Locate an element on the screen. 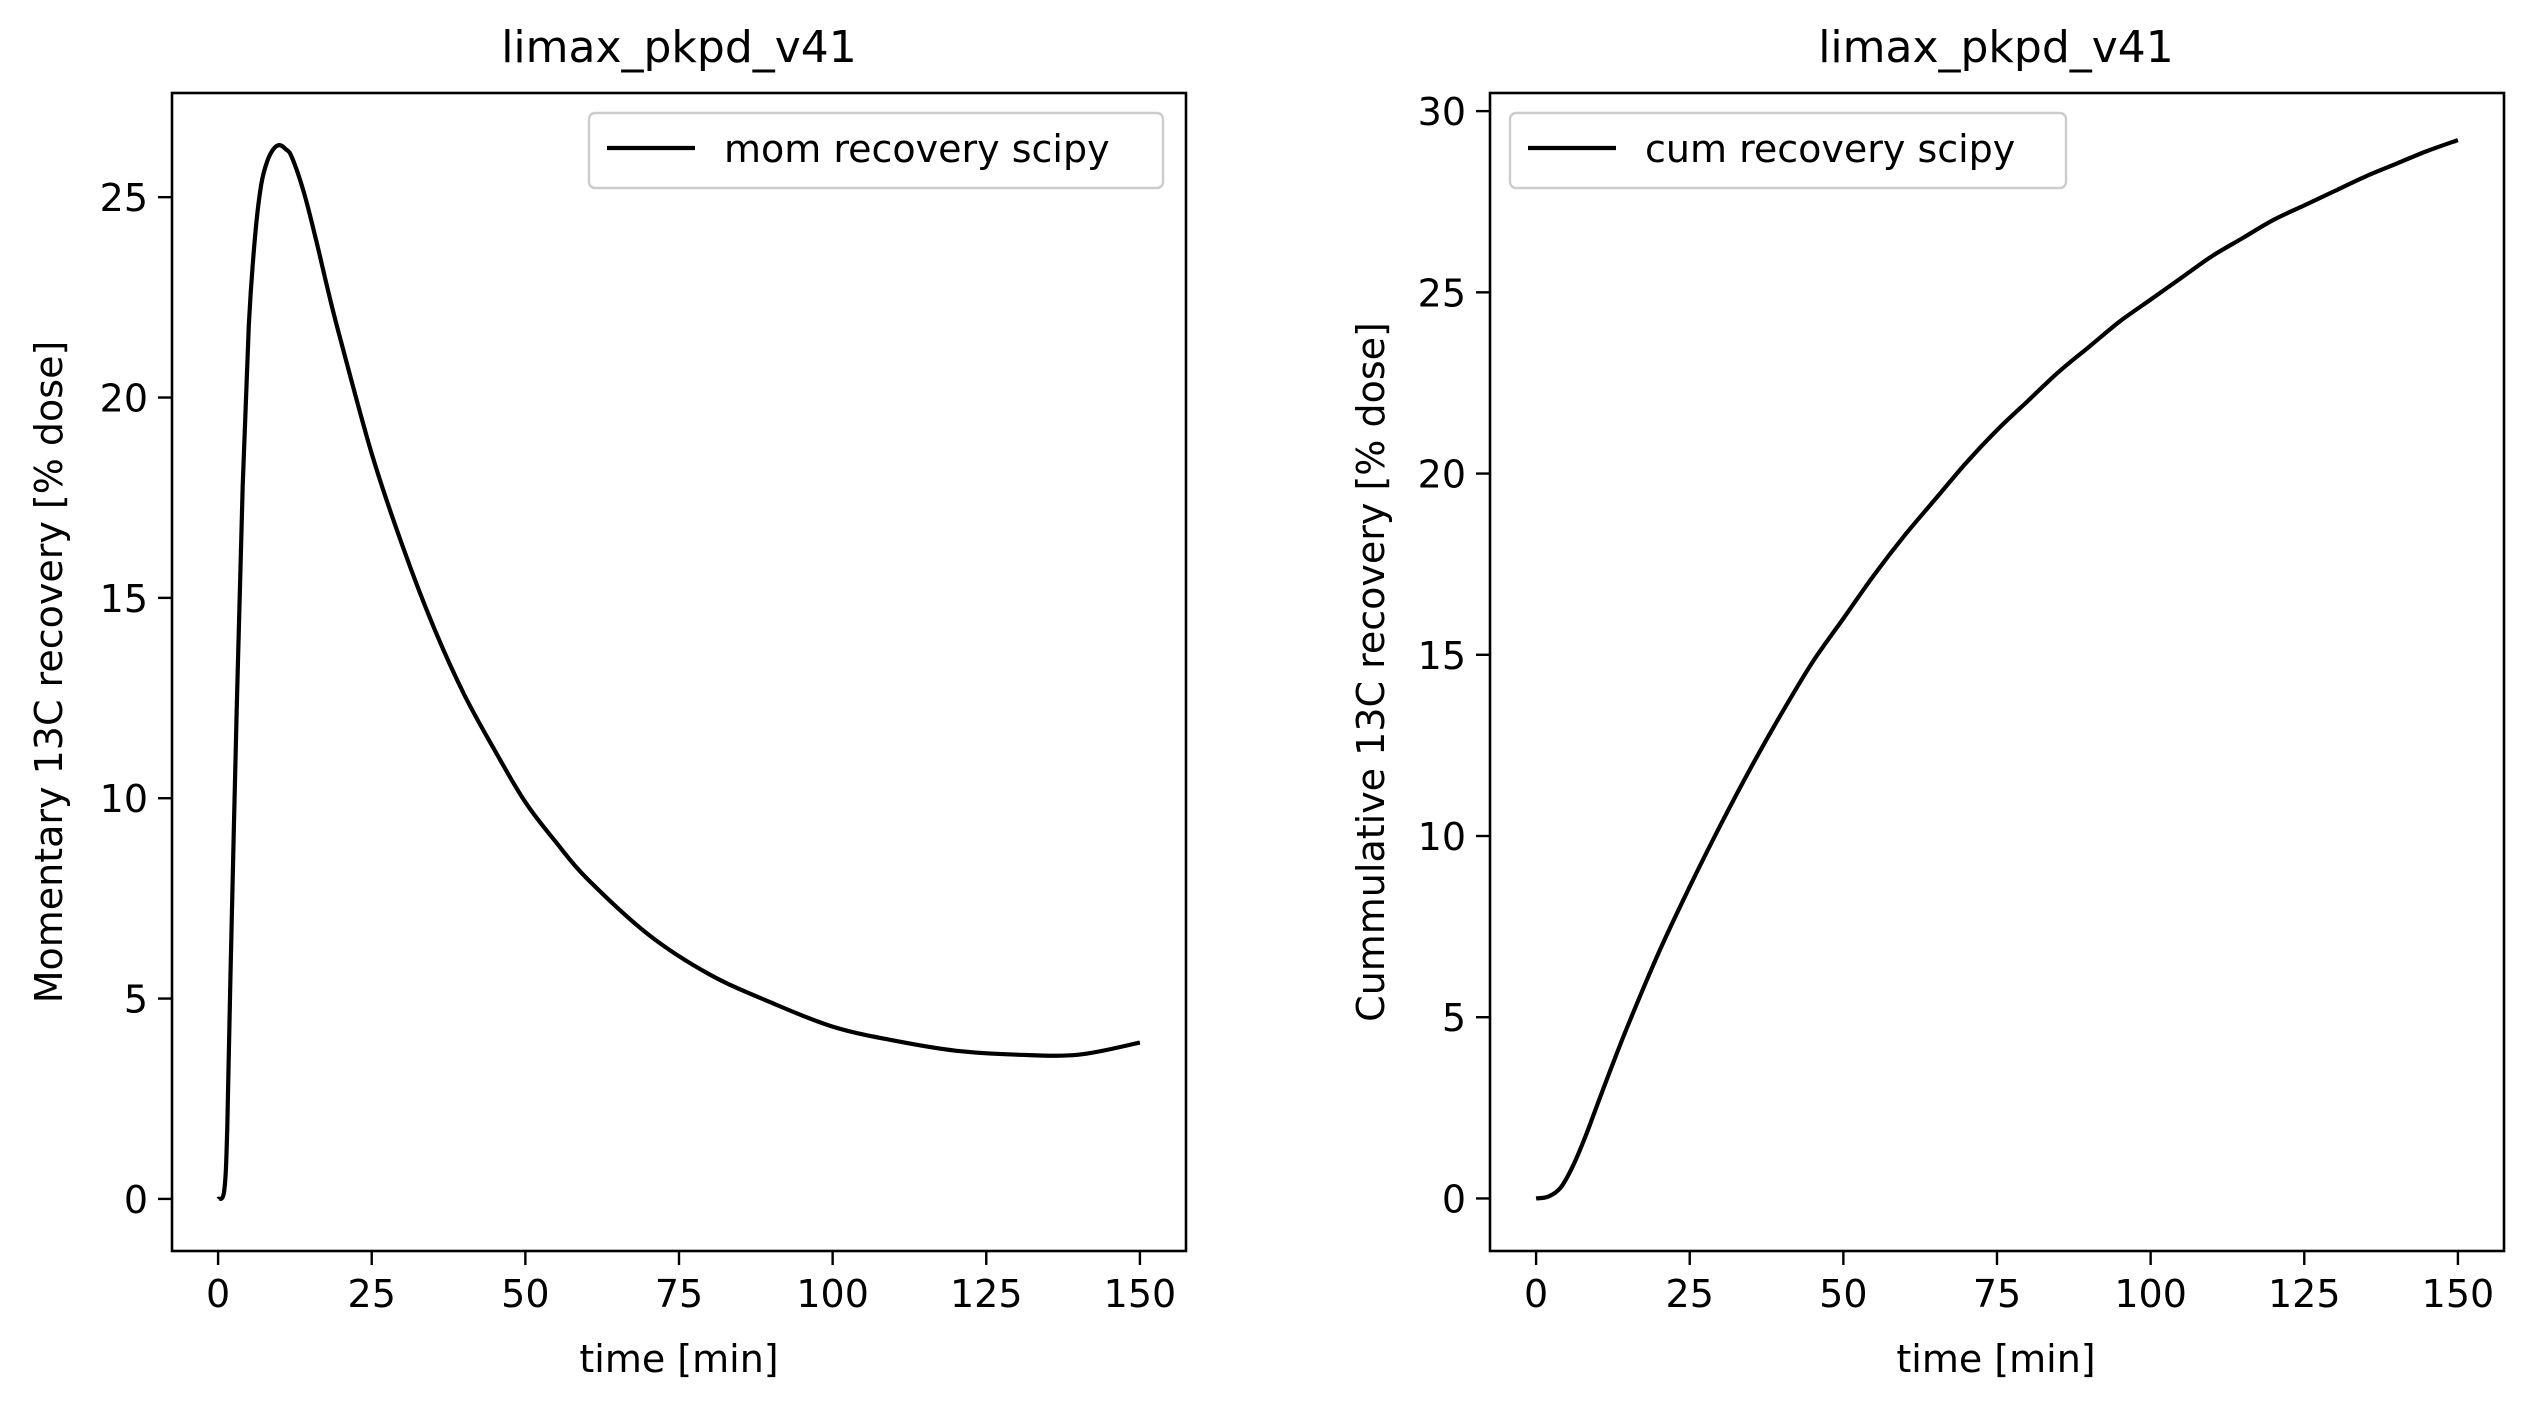  y-axis-ticks: 0 5 10 15 20 25 30 is located at coordinates (1454, 655).